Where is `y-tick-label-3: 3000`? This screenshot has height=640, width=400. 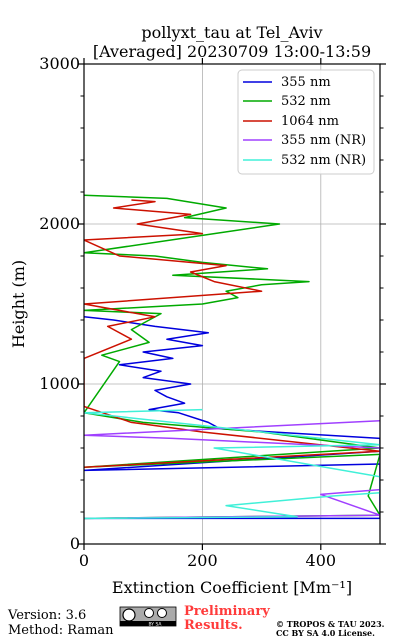 y-tick-label-3: 3000 is located at coordinates (59, 63).